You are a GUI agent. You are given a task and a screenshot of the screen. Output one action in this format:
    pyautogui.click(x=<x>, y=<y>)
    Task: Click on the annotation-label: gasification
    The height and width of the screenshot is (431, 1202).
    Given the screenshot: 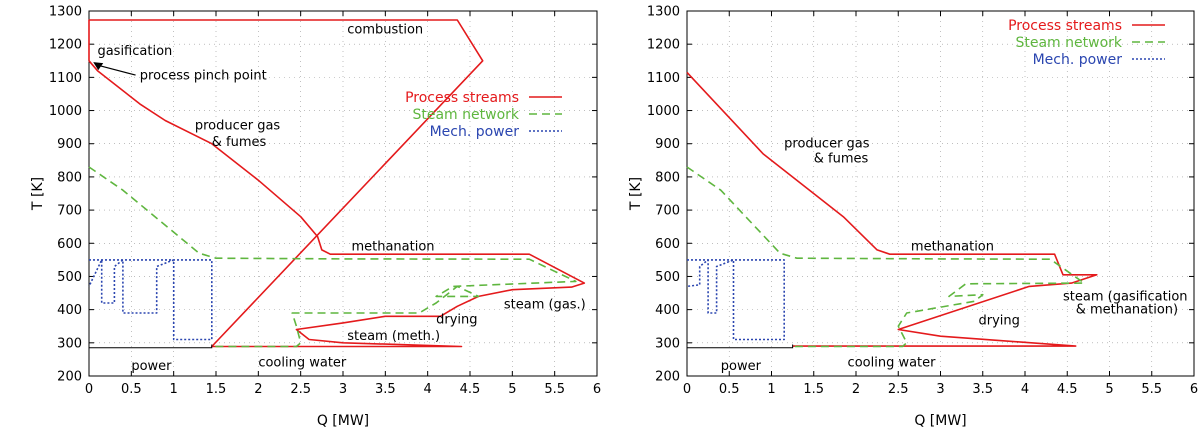 What is the action you would take?
    pyautogui.click(x=134, y=51)
    